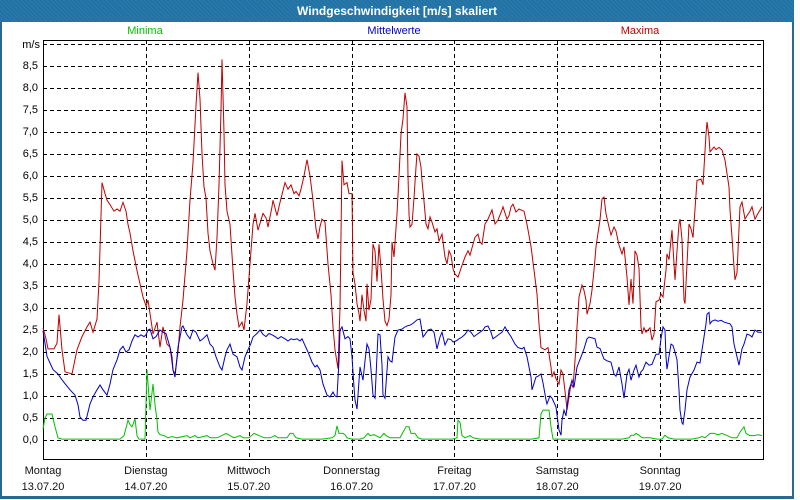  What do you see at coordinates (30, 110) in the screenshot?
I see `y-tick-label: 7,5` at bounding box center [30, 110].